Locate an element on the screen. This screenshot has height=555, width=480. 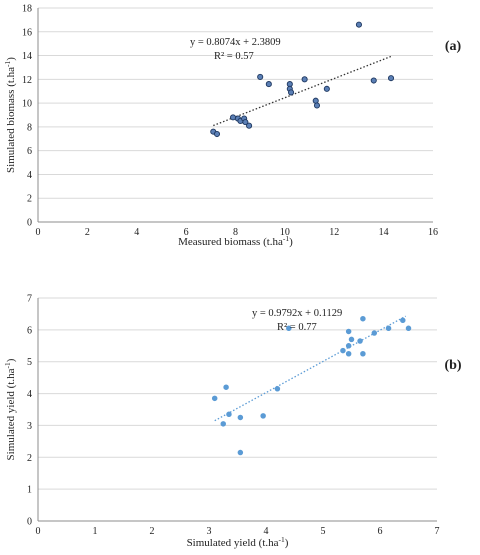
y-tick-label: 14 is located at coordinates (27, 56).